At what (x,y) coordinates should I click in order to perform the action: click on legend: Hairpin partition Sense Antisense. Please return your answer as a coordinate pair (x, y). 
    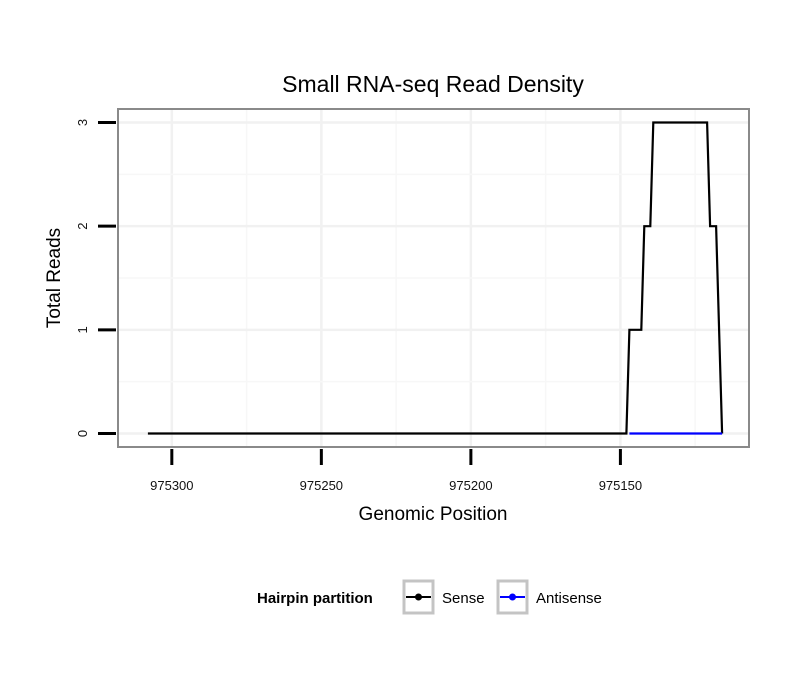
    Looking at the image, I should click on (429, 597).